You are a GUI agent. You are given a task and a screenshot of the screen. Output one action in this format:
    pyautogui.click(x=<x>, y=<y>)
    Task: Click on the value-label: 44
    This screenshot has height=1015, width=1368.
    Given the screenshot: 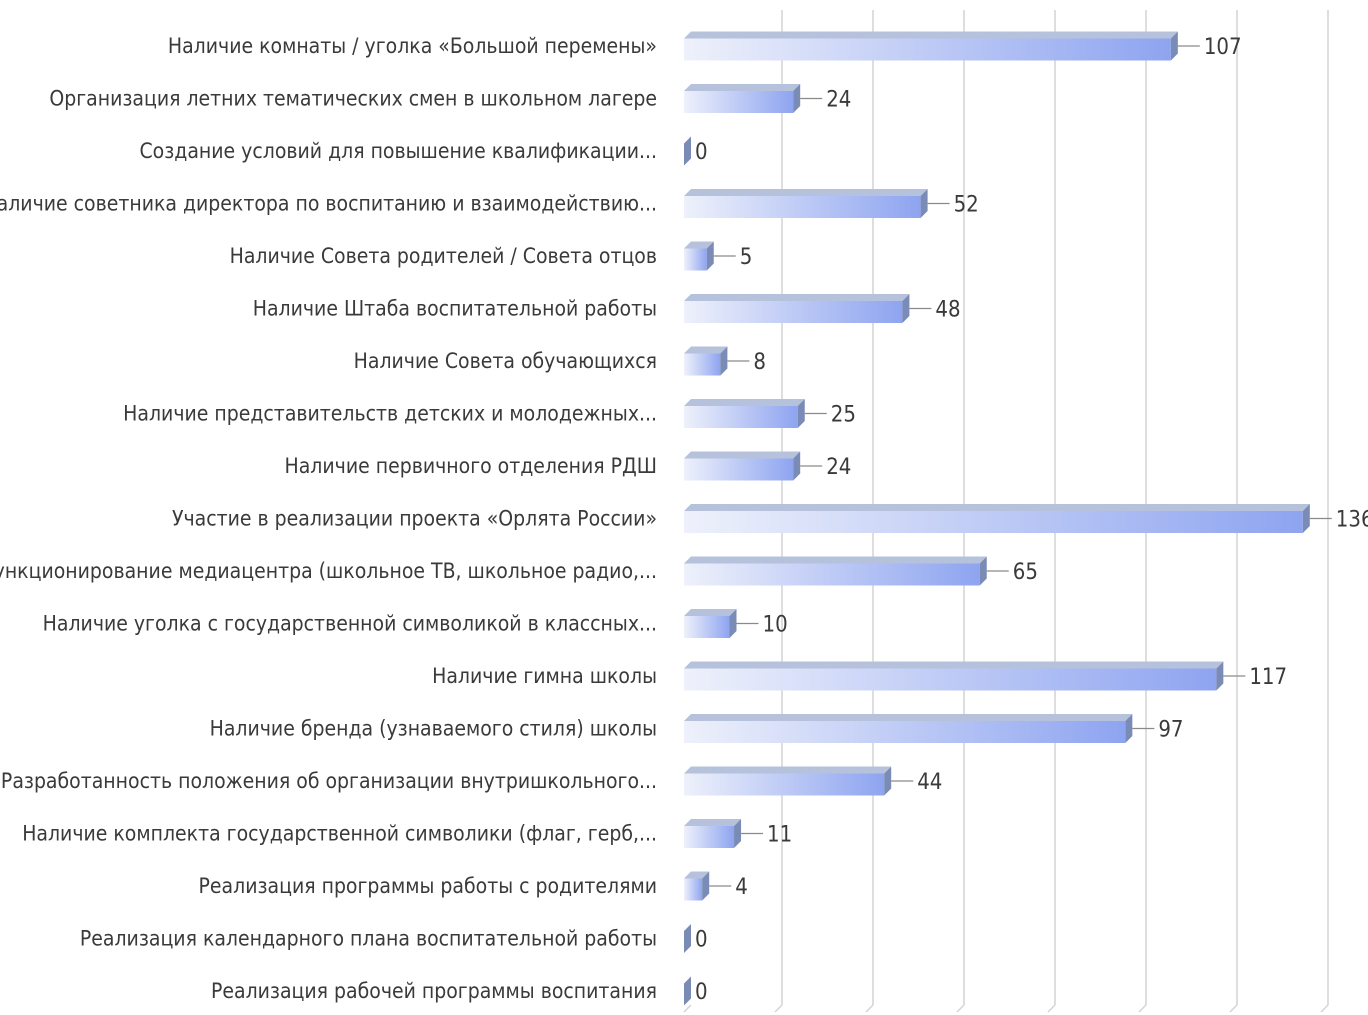 What is the action you would take?
    pyautogui.click(x=929, y=782)
    